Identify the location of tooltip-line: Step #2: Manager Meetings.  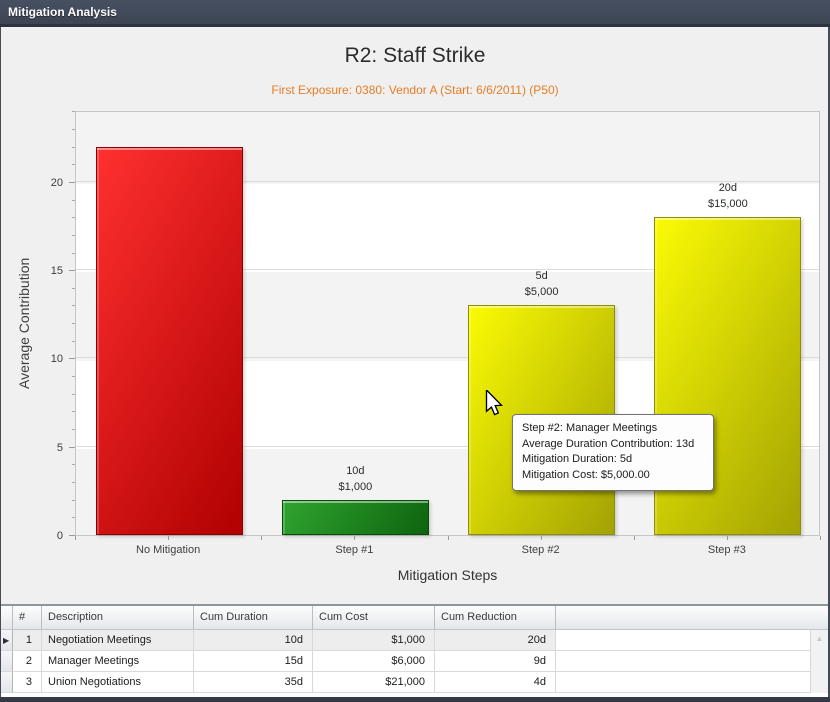
(590, 428).